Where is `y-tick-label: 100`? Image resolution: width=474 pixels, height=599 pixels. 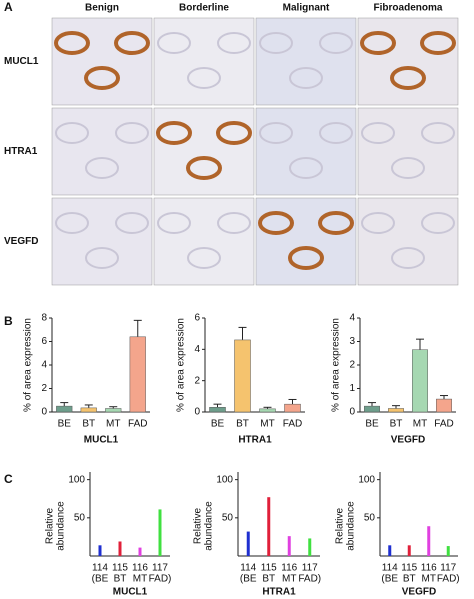
y-tick-label: 100 is located at coordinates (366, 479).